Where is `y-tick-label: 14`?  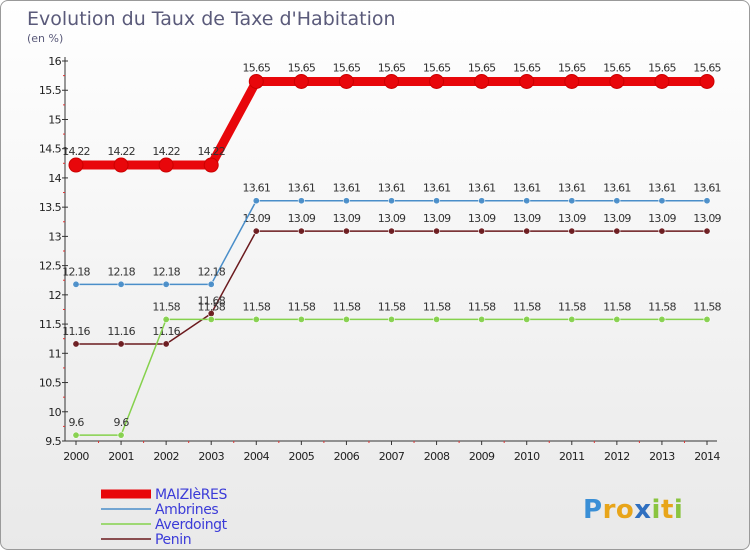
y-tick-label: 14 is located at coordinates (54, 178).